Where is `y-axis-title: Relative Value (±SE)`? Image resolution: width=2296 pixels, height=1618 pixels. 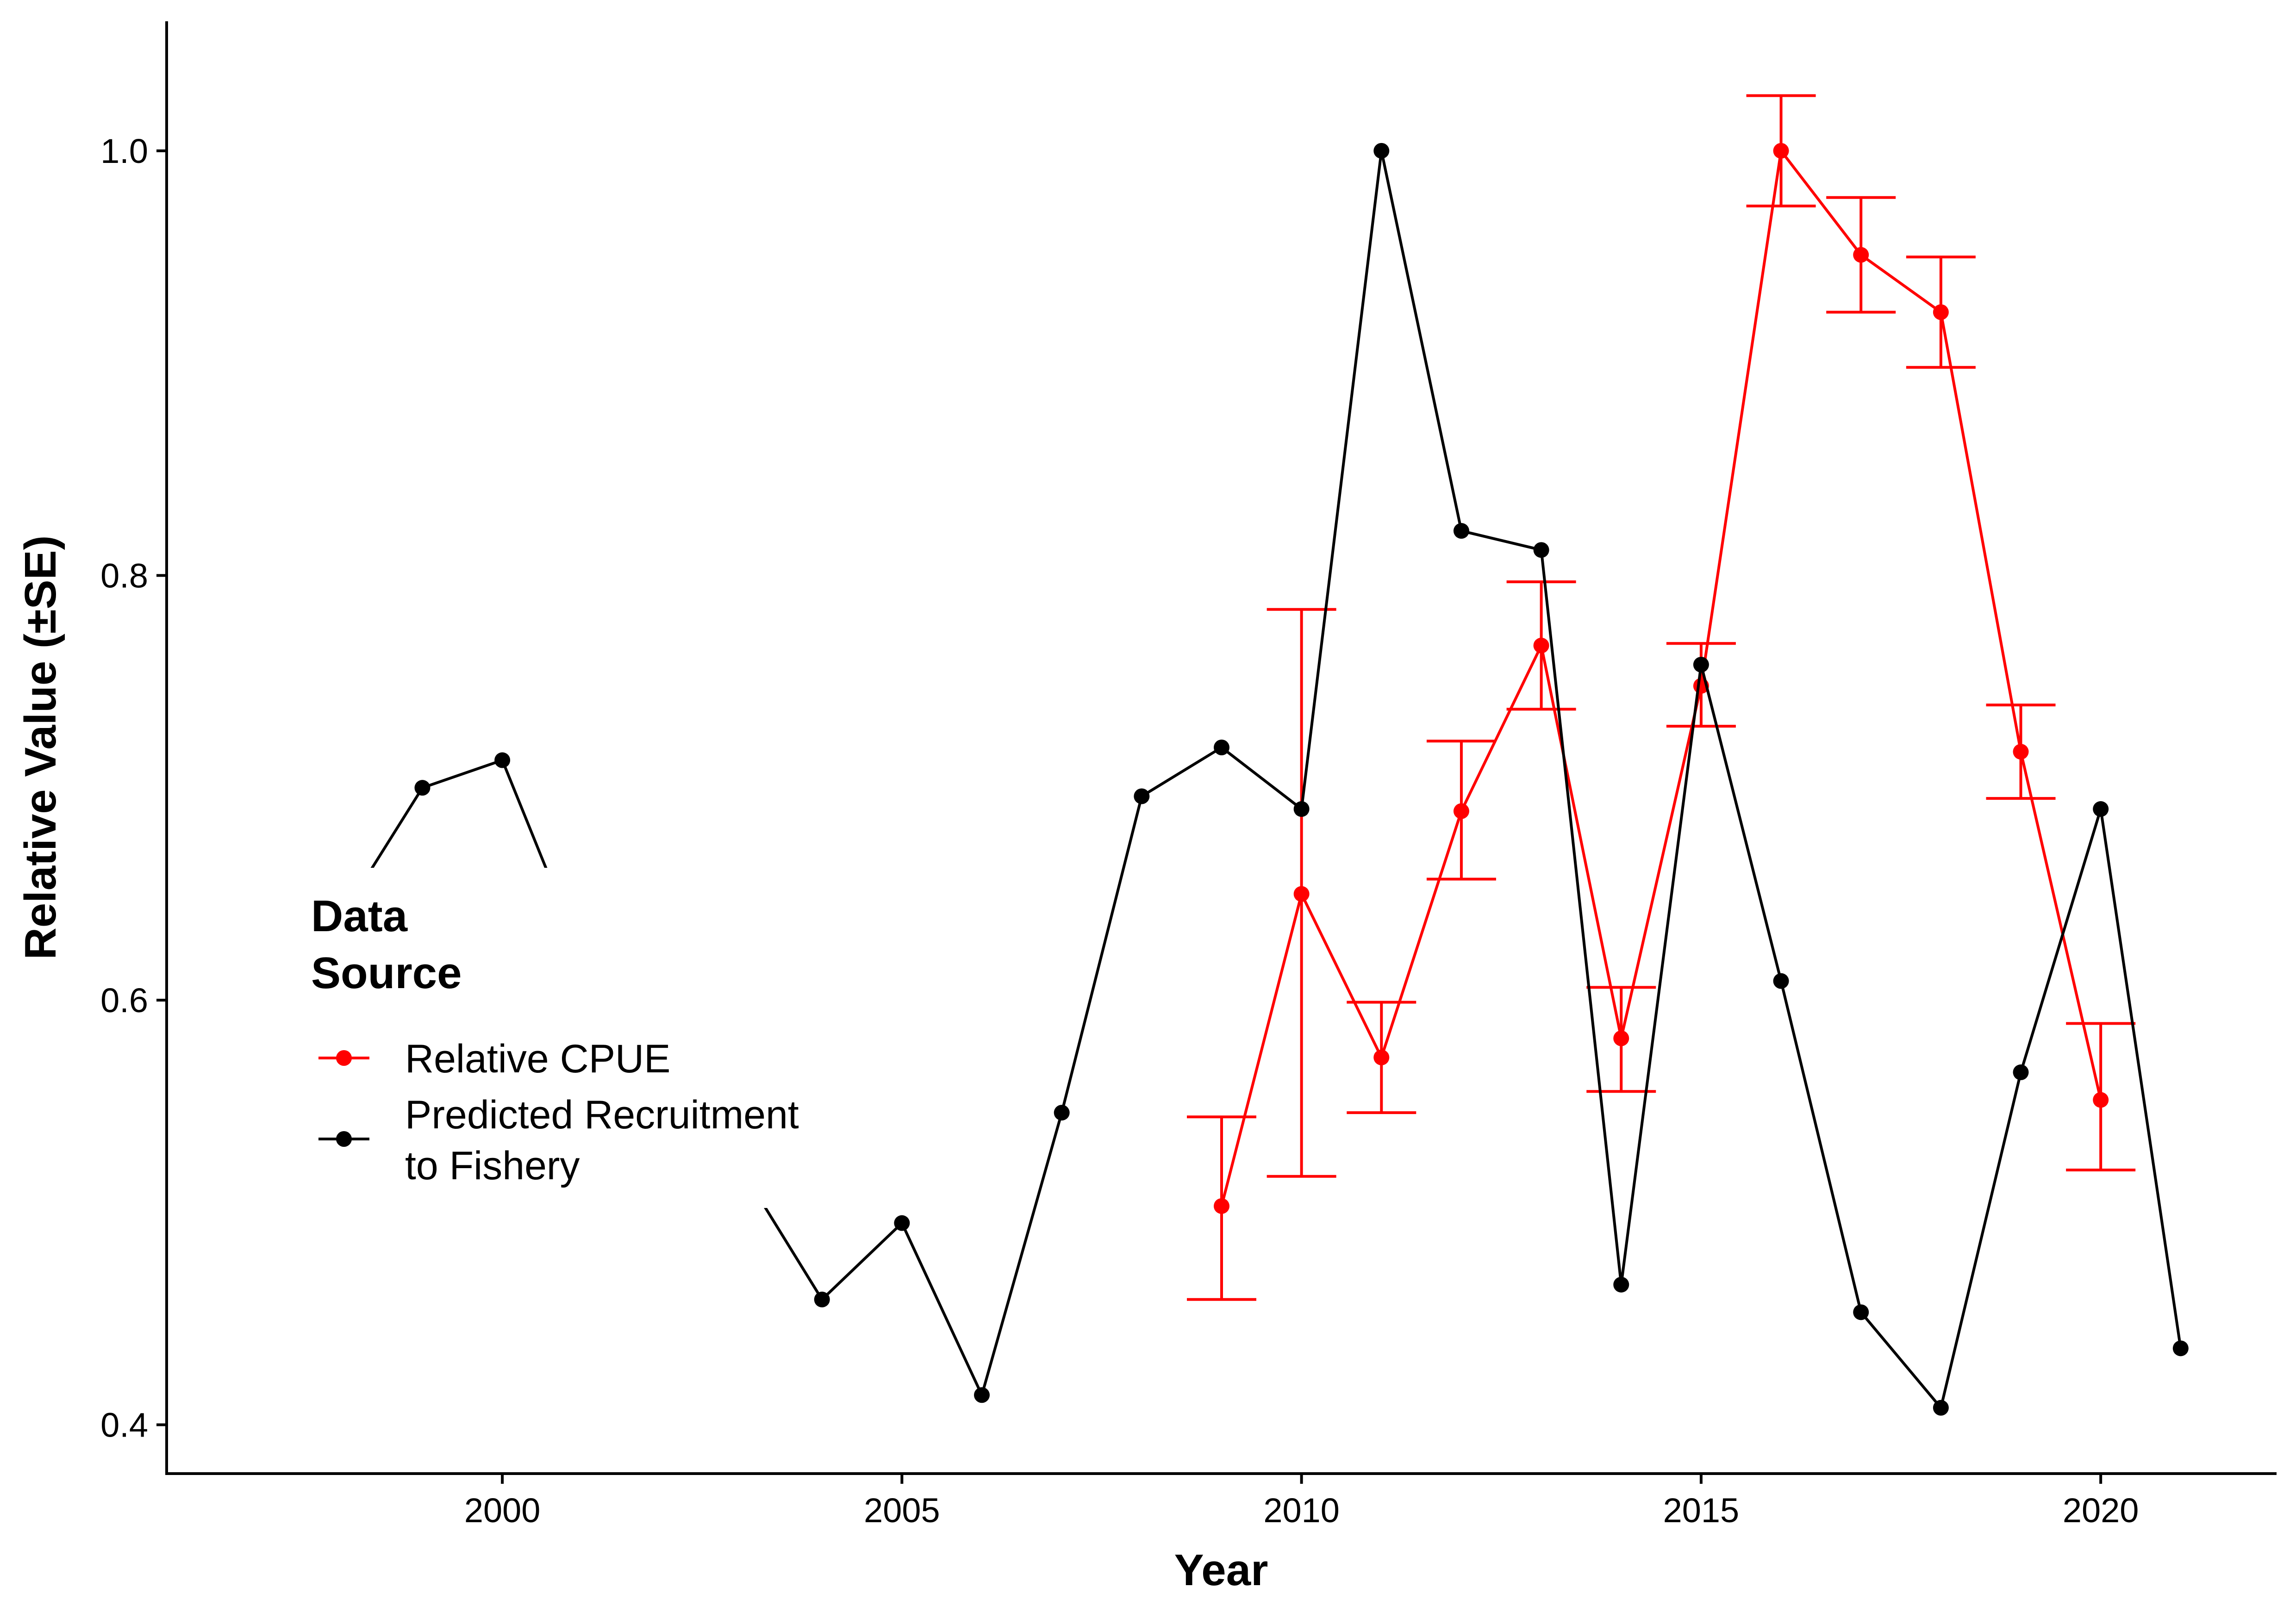 y-axis-title: Relative Value (±SE) is located at coordinates (40, 747).